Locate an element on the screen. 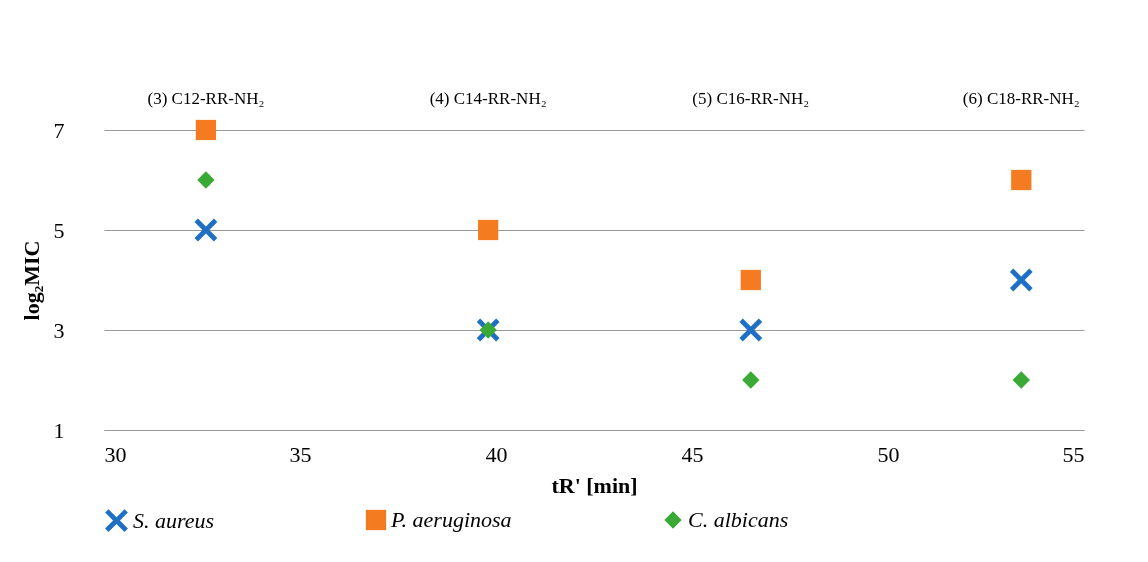  y-tick-label: 3 is located at coordinates (59, 330).